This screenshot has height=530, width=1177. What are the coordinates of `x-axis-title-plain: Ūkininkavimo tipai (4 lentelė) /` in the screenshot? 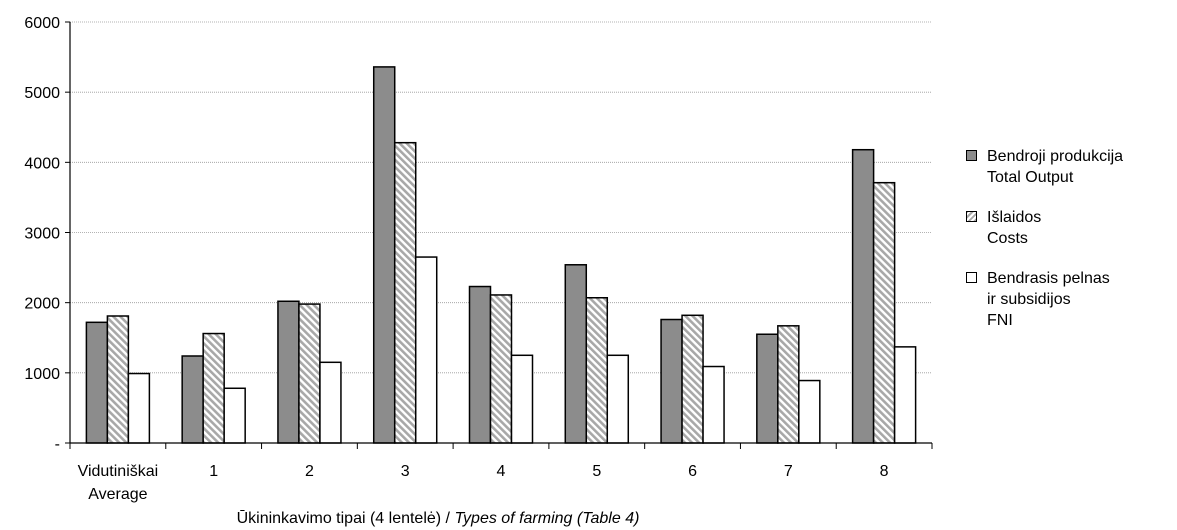 It's located at (346, 518).